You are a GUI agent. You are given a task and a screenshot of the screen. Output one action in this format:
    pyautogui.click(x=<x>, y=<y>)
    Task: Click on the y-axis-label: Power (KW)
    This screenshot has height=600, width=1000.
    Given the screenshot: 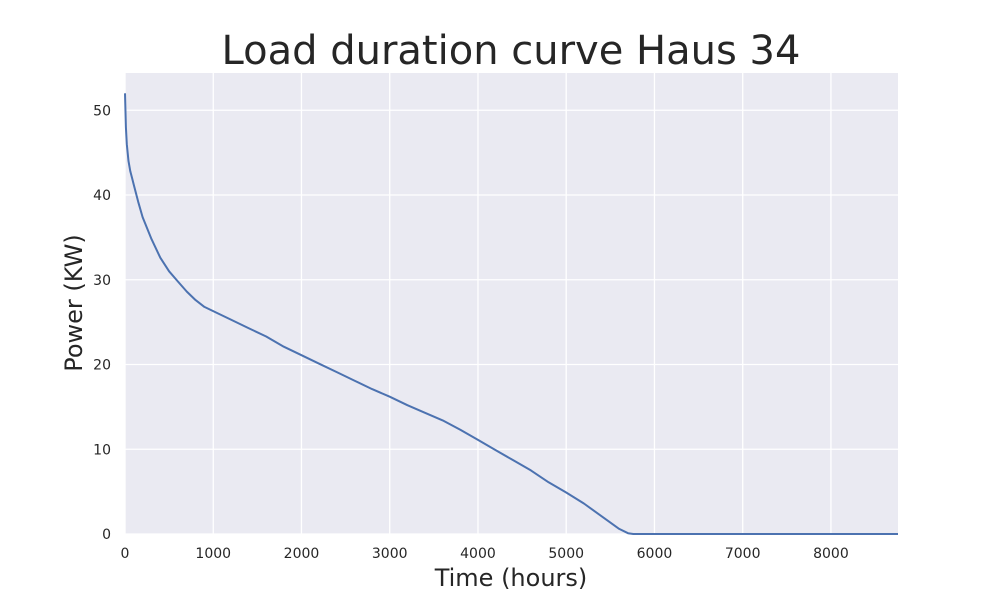 What is the action you would take?
    pyautogui.click(x=74, y=303)
    